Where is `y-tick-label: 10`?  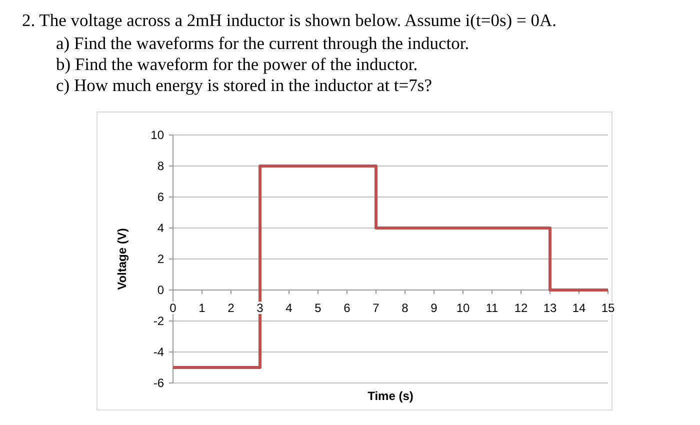
y-tick-label: 10 is located at coordinates (157, 135).